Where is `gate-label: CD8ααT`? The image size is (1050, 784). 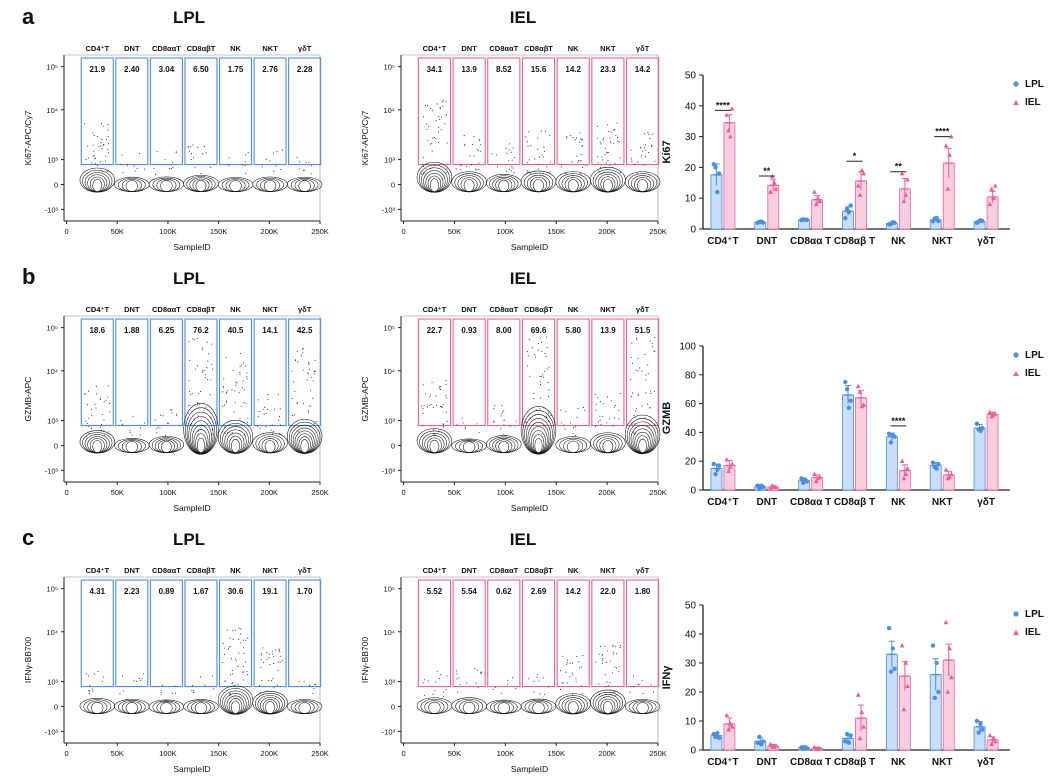
gate-label: CD8ααT is located at coordinates (166, 48).